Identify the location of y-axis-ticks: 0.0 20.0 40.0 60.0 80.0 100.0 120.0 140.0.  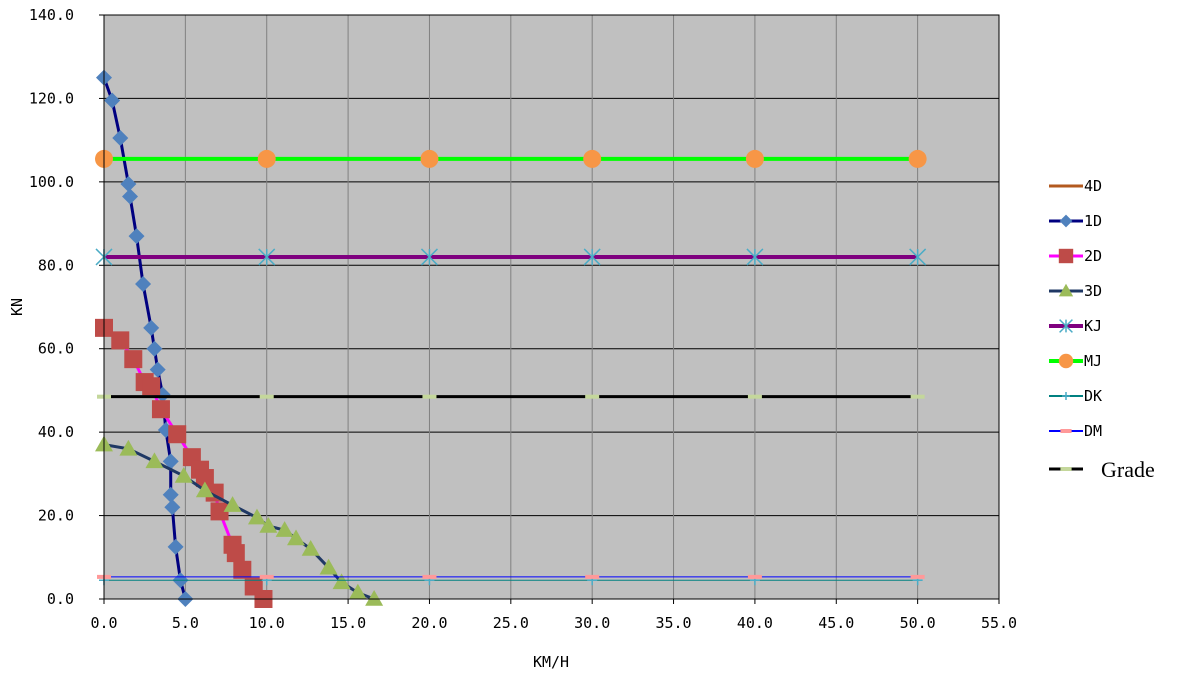
(66, 307).